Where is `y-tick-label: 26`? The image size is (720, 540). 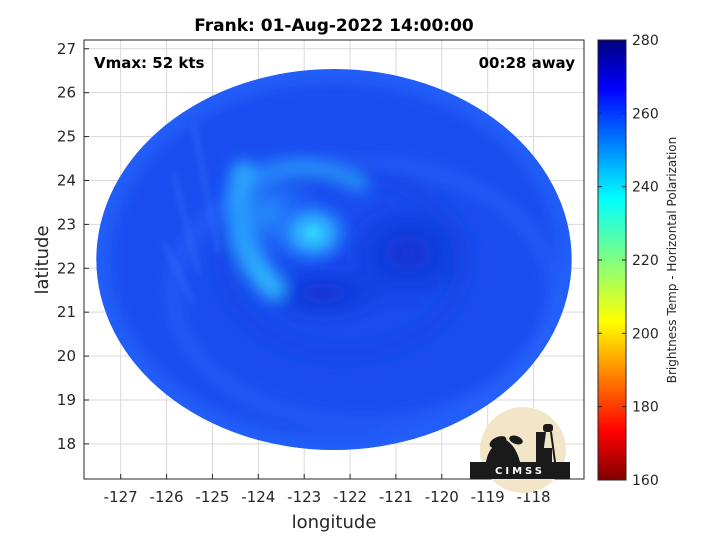
y-tick-label: 26 is located at coordinates (66, 93).